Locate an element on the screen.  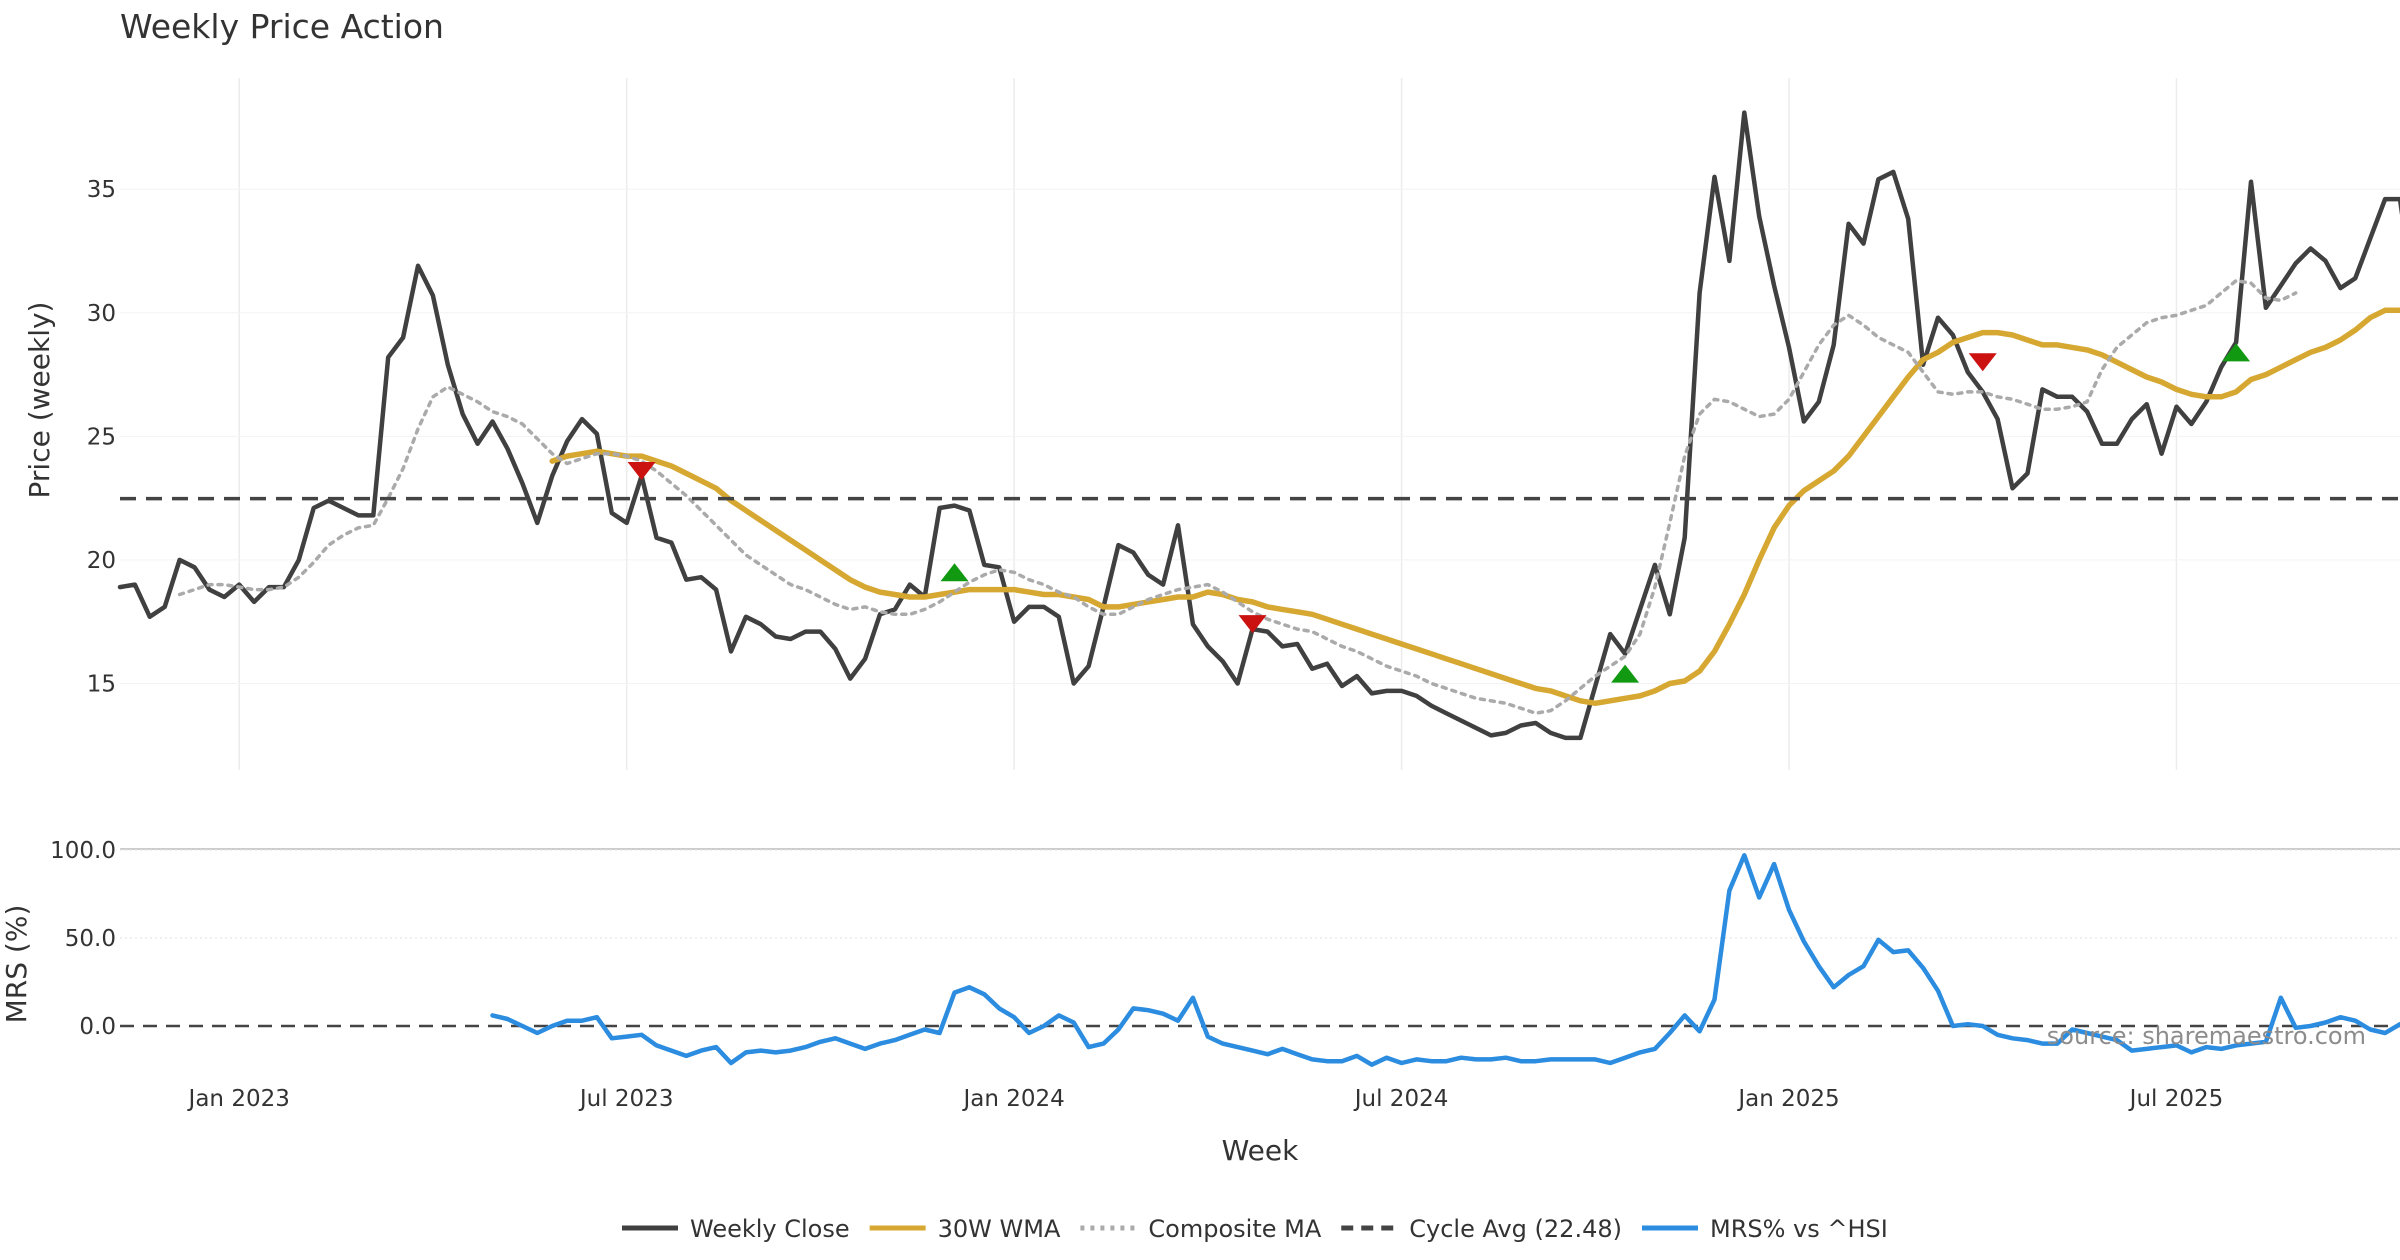
legend-item-mrs-vs-hsi: MRS% vs ^HSI is located at coordinates (1764, 1229).